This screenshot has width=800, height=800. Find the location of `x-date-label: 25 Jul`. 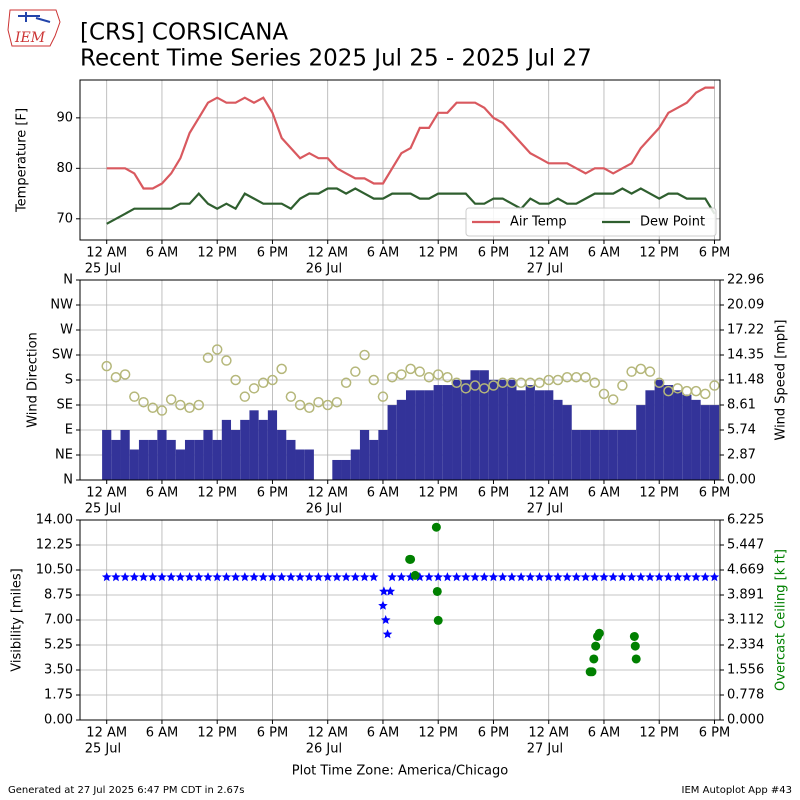

x-date-label: 25 Jul is located at coordinates (103, 269).